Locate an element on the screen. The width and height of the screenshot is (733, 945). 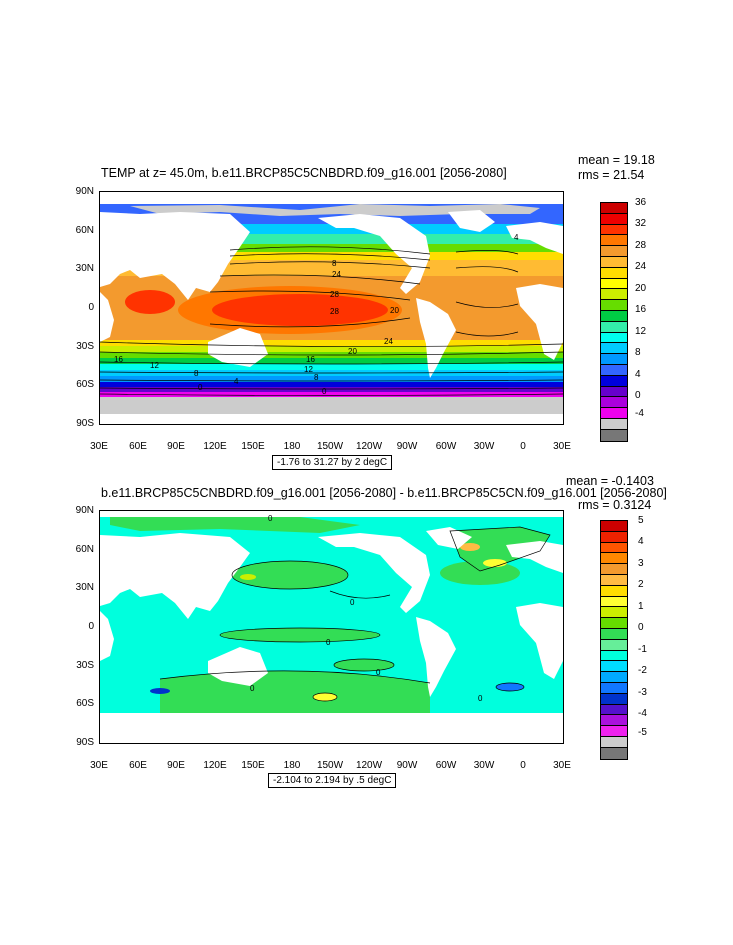
p1-colorbar-segments is located at coordinates (614, 322).